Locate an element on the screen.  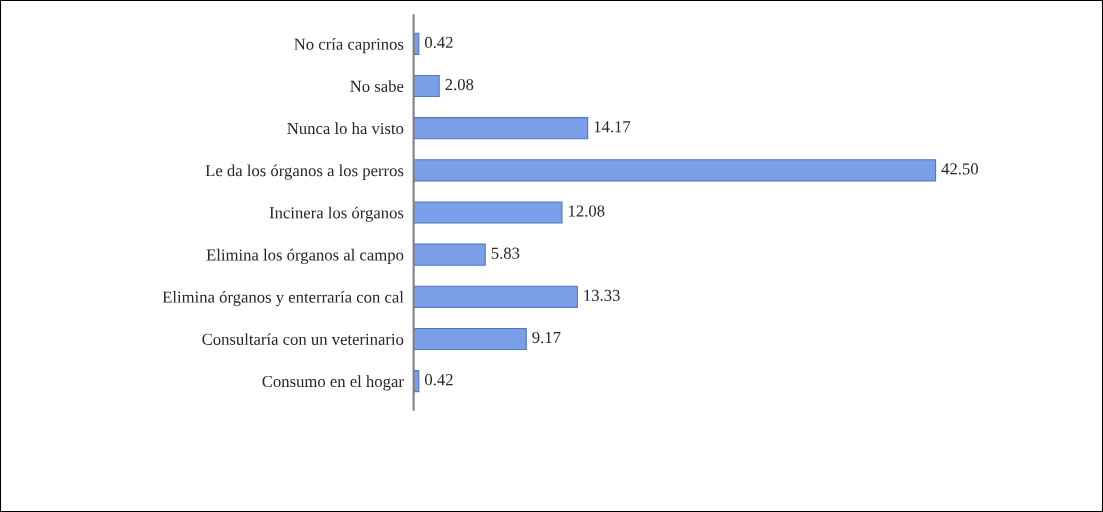
data-label: 42.50 is located at coordinates (959, 169).